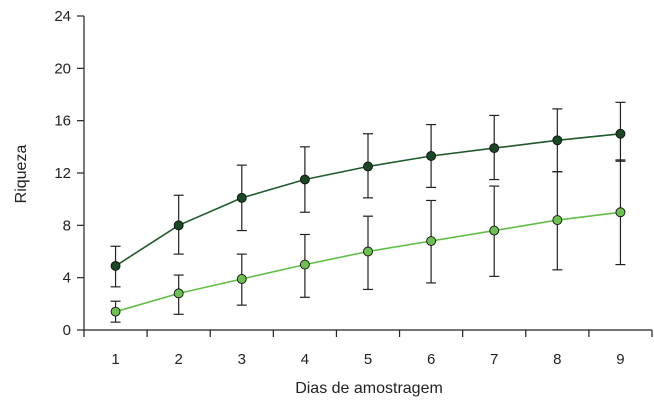  Describe the element at coordinates (178, 359) in the screenshot. I see `x-tick-label: 2` at that location.